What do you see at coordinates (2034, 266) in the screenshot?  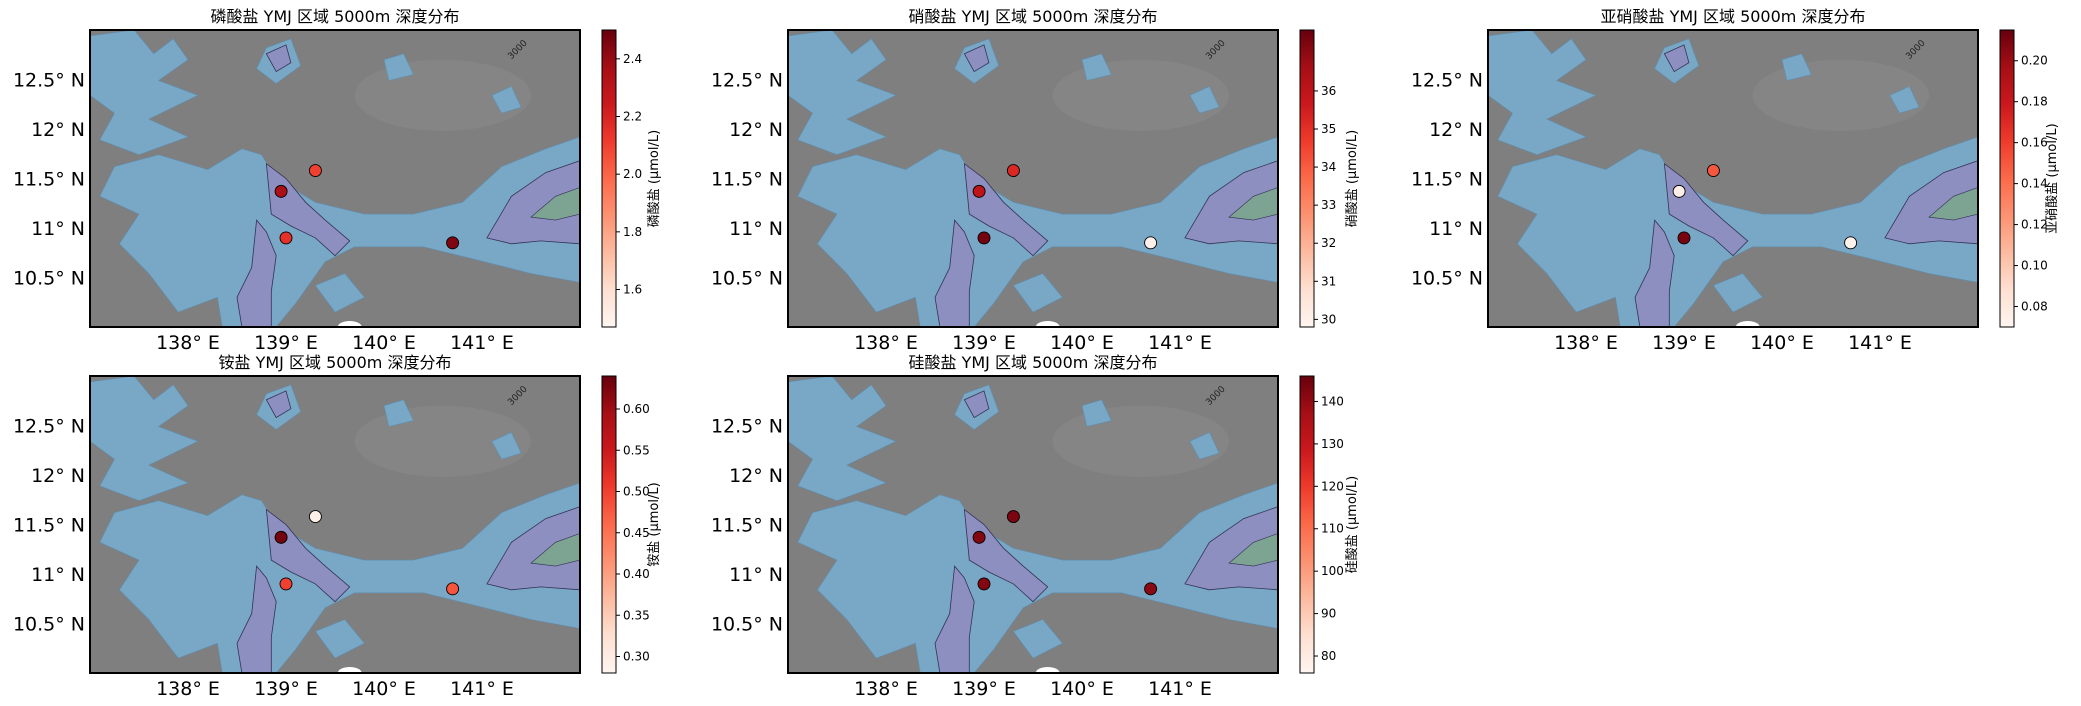 I see `colorbar-tick-label: 0.10` at bounding box center [2034, 266].